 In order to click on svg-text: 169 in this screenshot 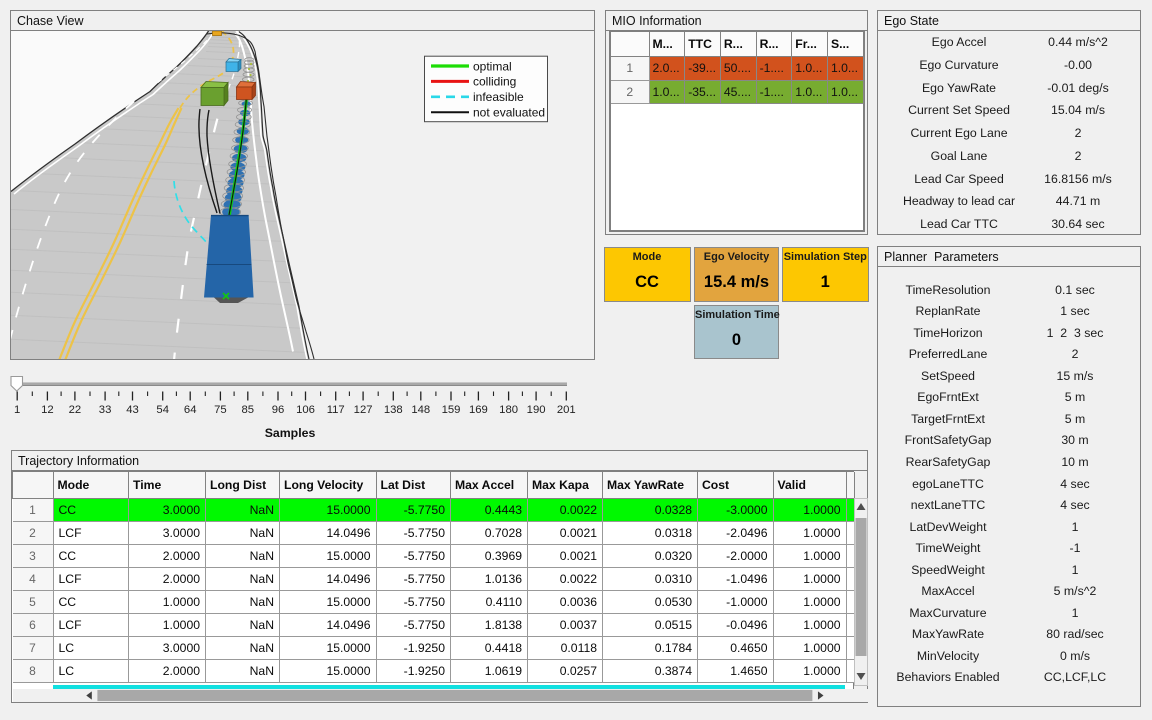, I will do `click(478, 410)`.